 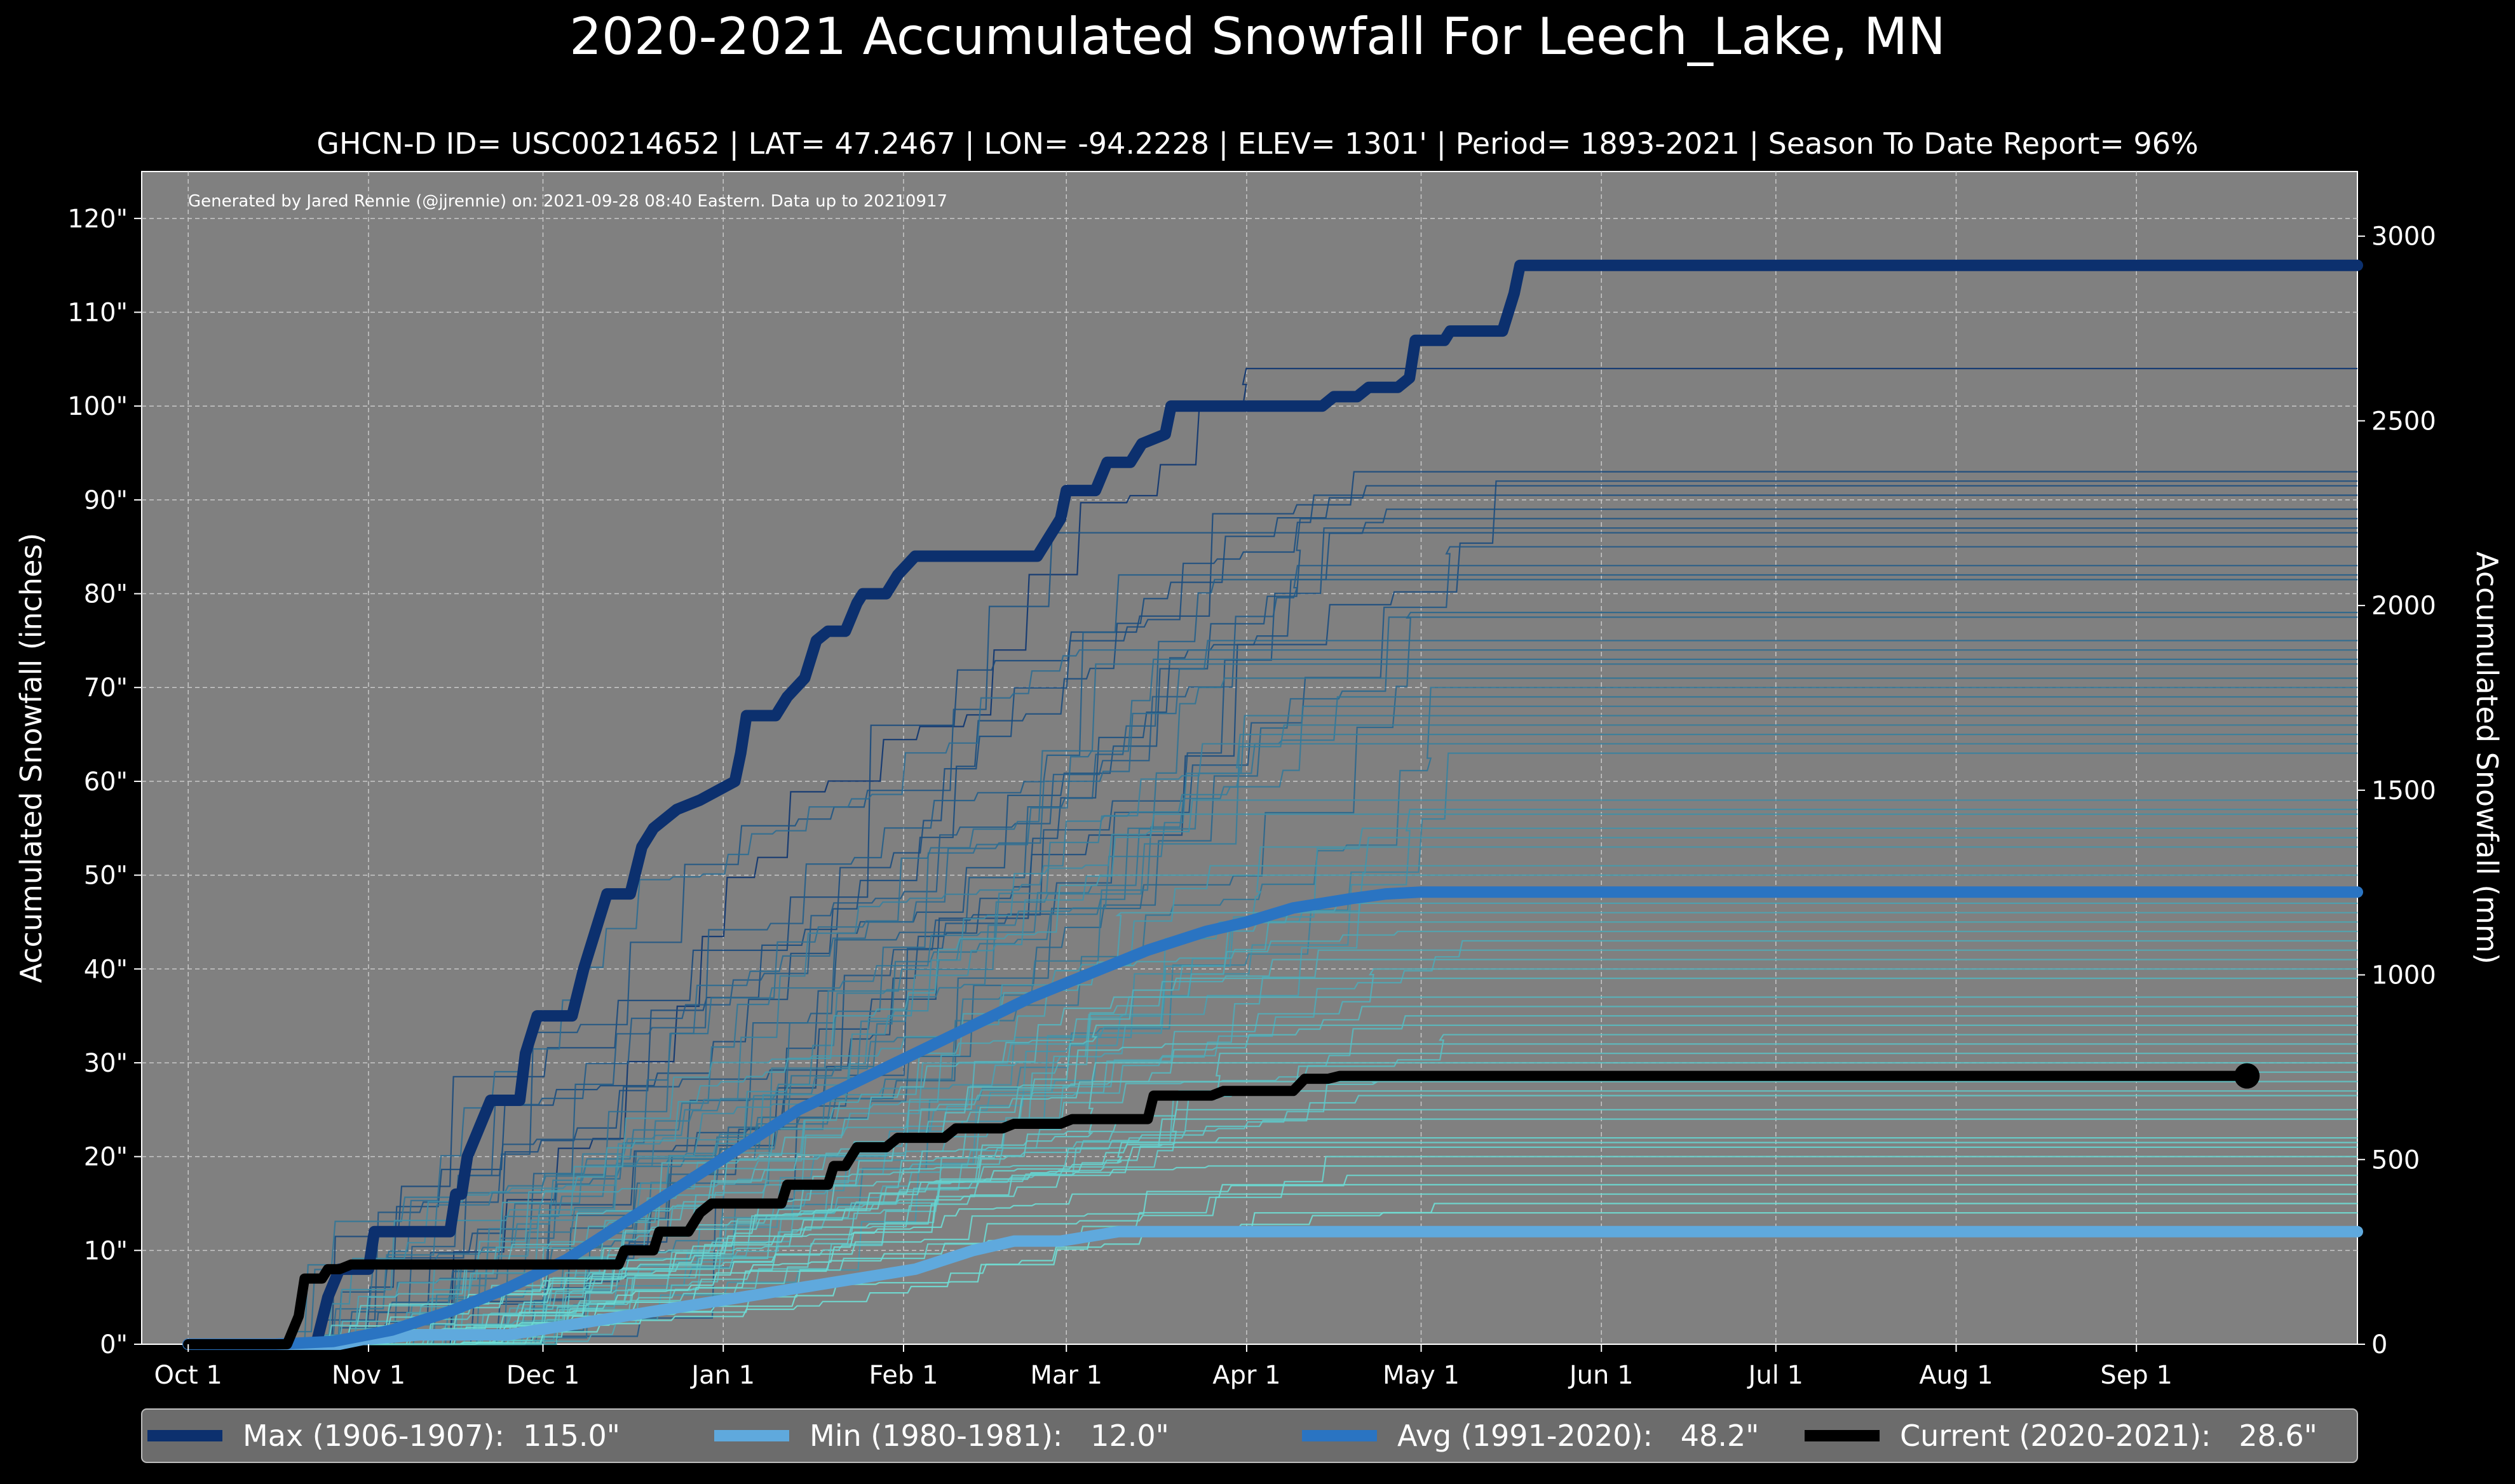 What do you see at coordinates (1246, 1375) in the screenshot?
I see `x-tick-label: Apr 1` at bounding box center [1246, 1375].